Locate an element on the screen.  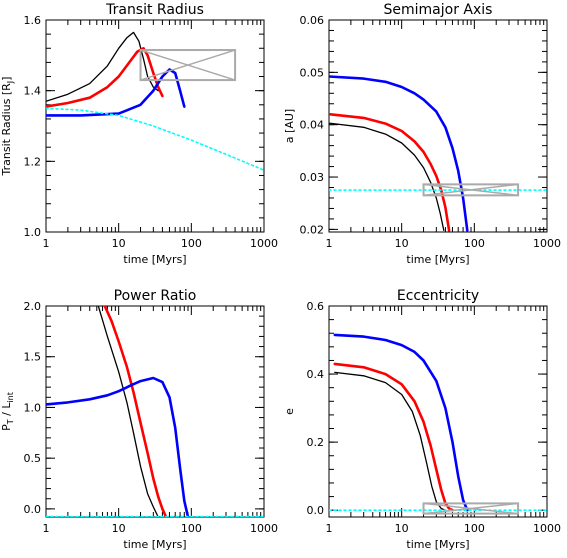
chart-title: Power Ratio is located at coordinates (155, 296).